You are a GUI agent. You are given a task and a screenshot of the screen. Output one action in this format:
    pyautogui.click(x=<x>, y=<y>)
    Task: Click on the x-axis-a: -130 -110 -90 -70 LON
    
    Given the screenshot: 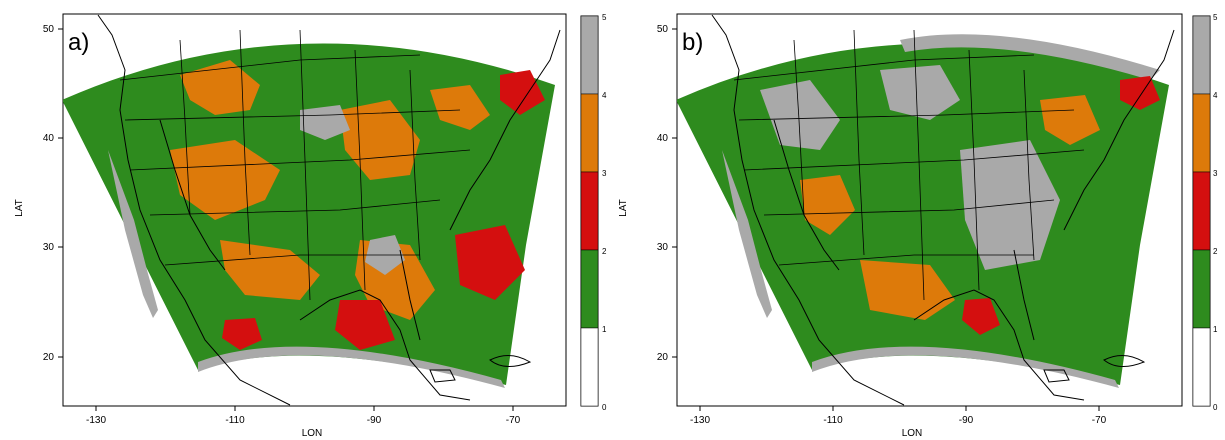 What is the action you would take?
    pyautogui.click(x=303, y=422)
    